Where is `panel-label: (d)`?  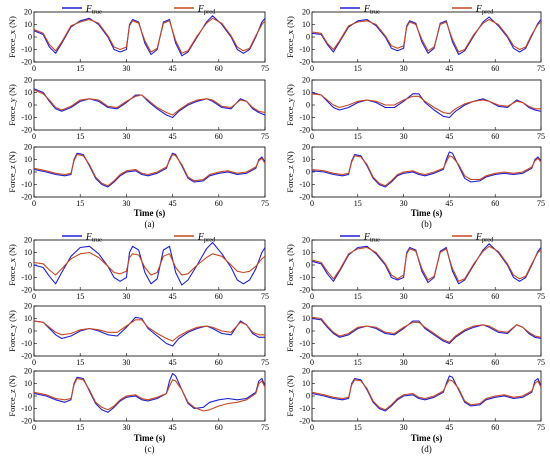
panel-label: (d) is located at coordinates (426, 449).